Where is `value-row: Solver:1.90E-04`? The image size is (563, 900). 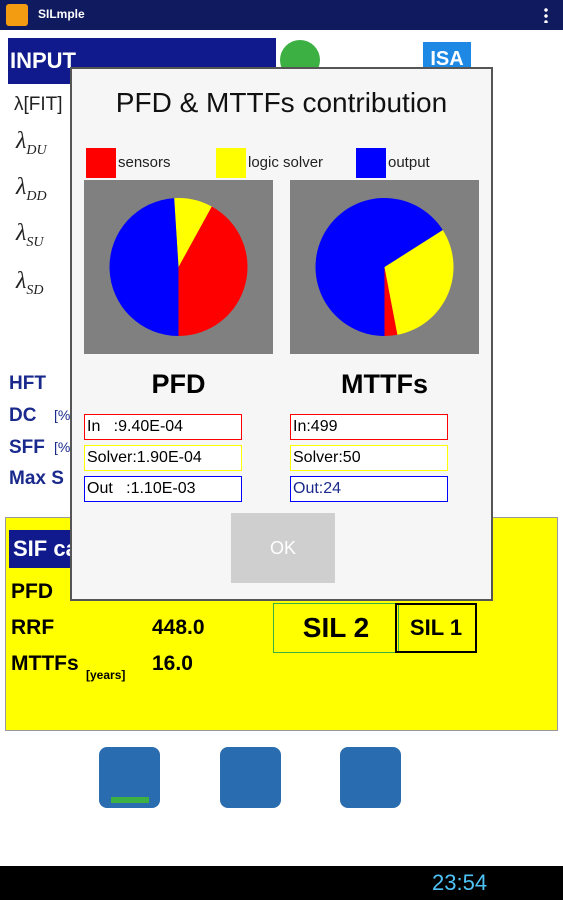 value-row: Solver:1.90E-04 is located at coordinates (163, 458).